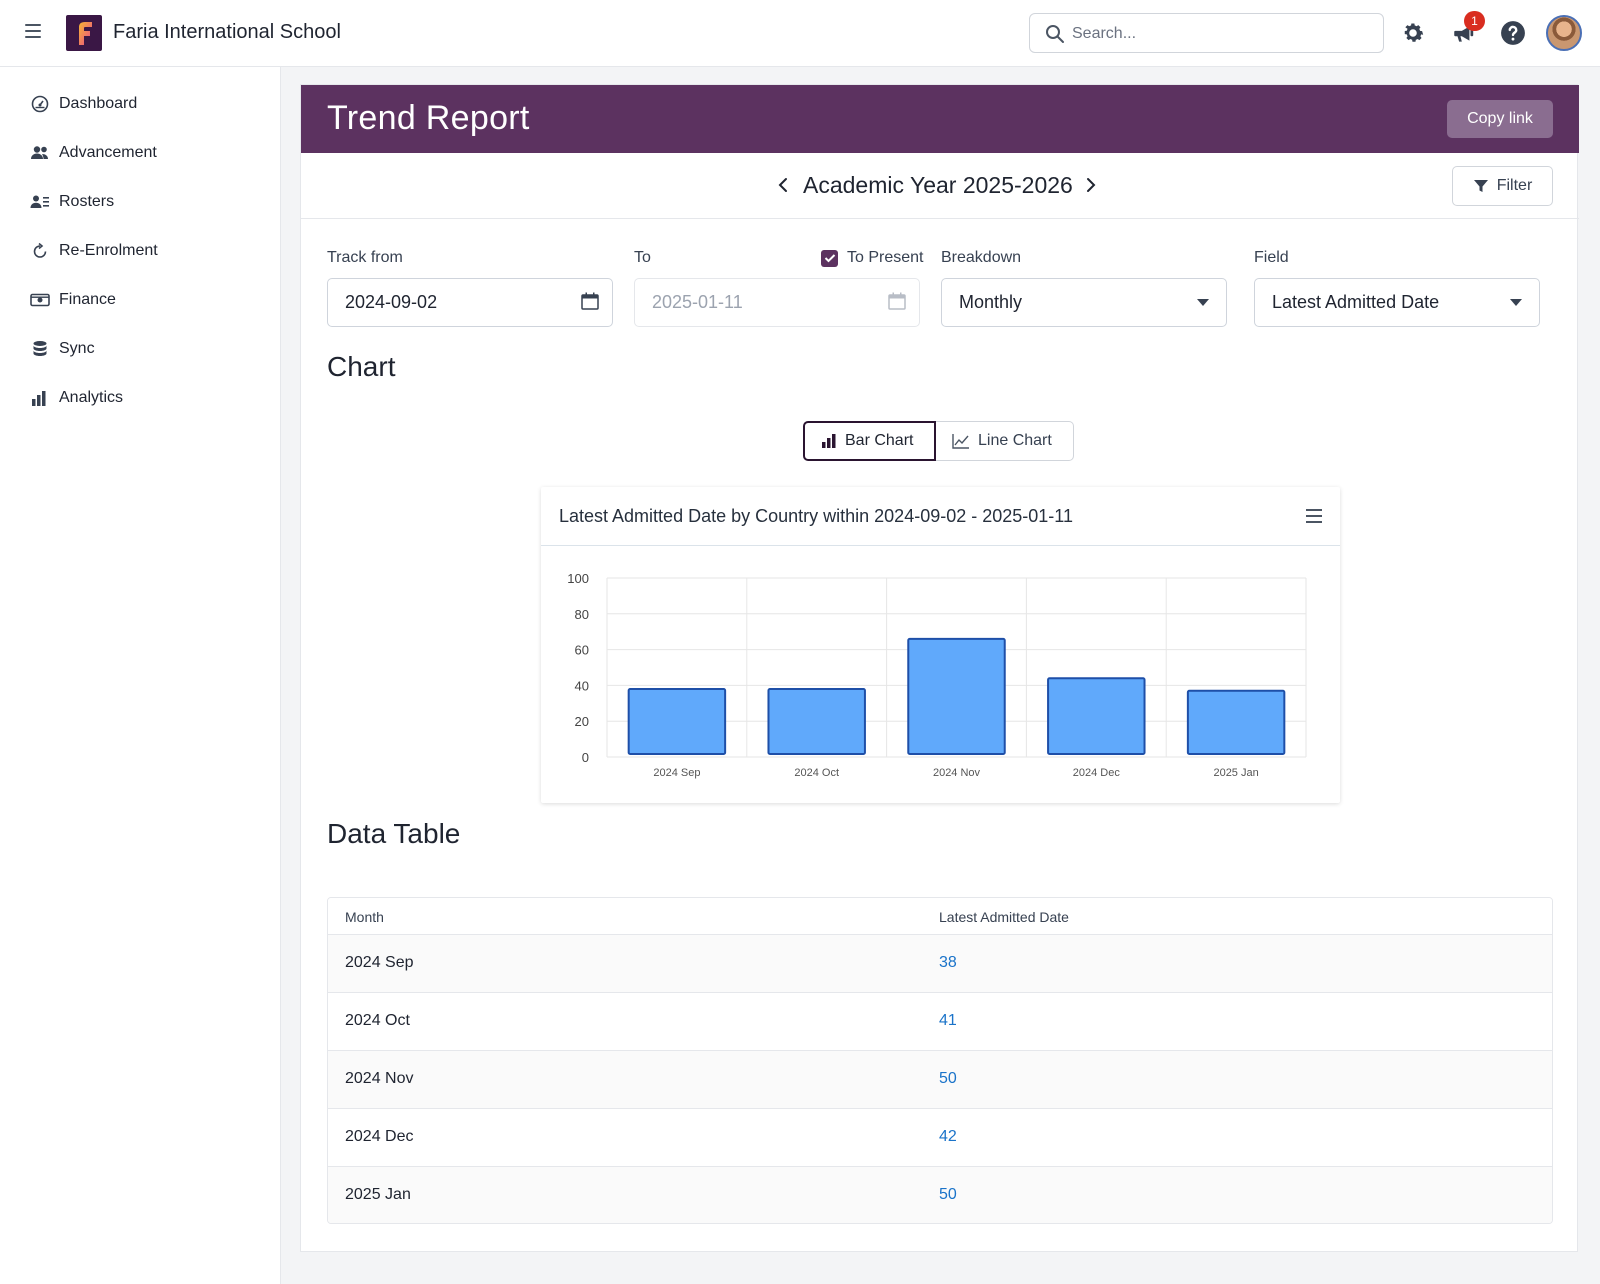 This screenshot has height=1284, width=1600. I want to click on bar-2024-oct, so click(816, 721).